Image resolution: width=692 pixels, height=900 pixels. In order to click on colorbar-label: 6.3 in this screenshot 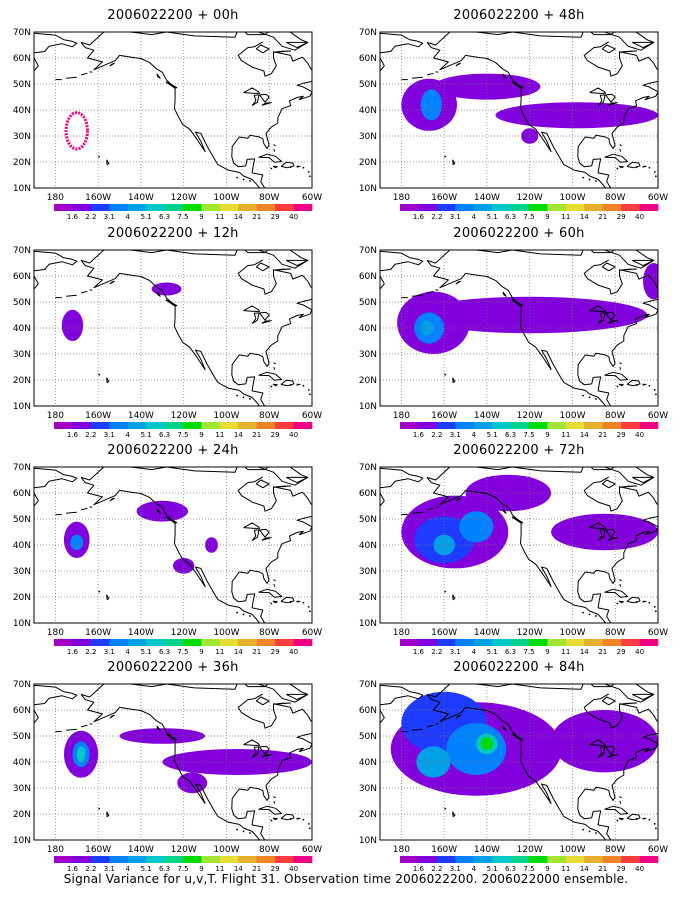, I will do `click(164, 434)`.